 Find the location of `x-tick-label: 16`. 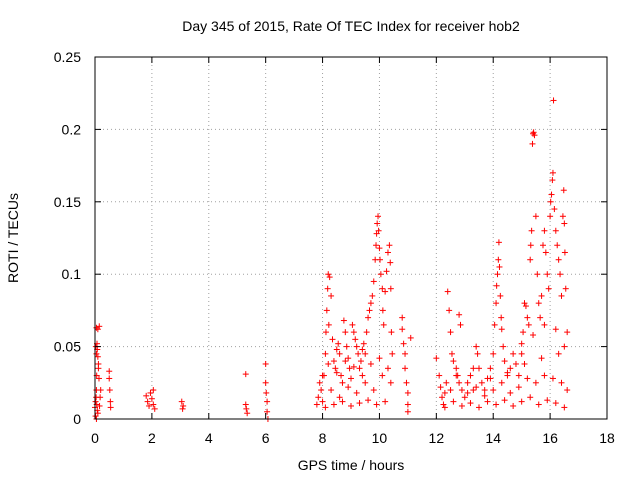

x-tick-label: 16 is located at coordinates (550, 438).